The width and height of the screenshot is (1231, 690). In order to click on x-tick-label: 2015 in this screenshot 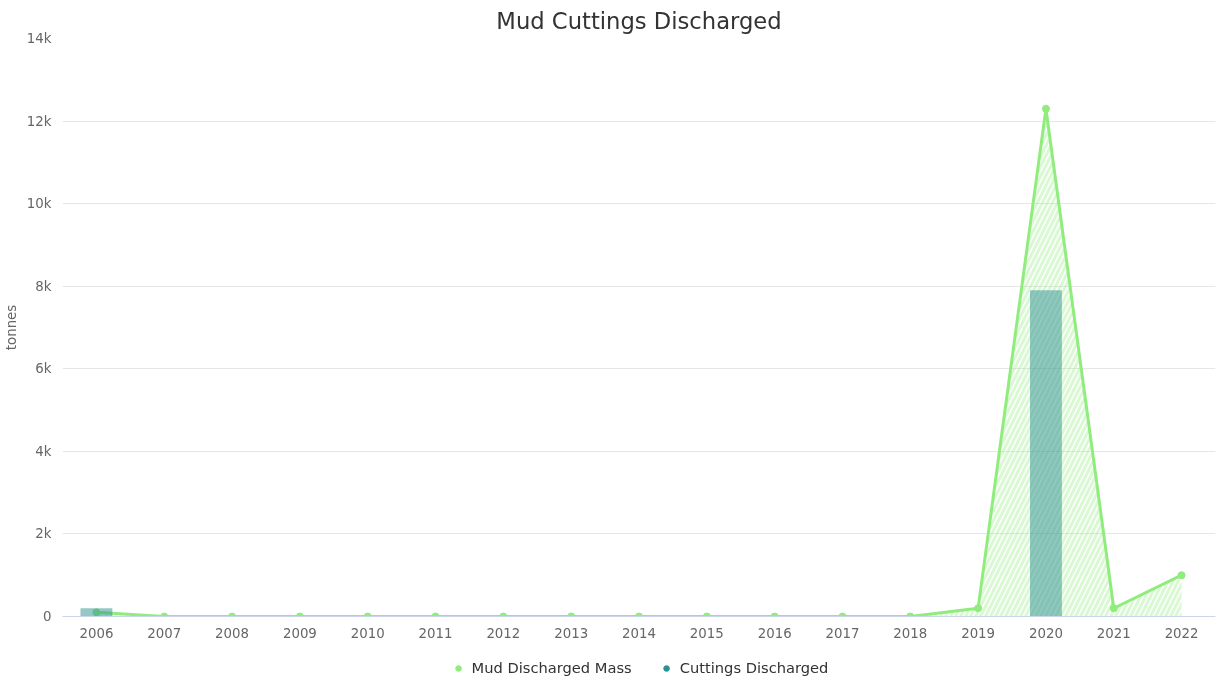, I will do `click(706, 633)`.